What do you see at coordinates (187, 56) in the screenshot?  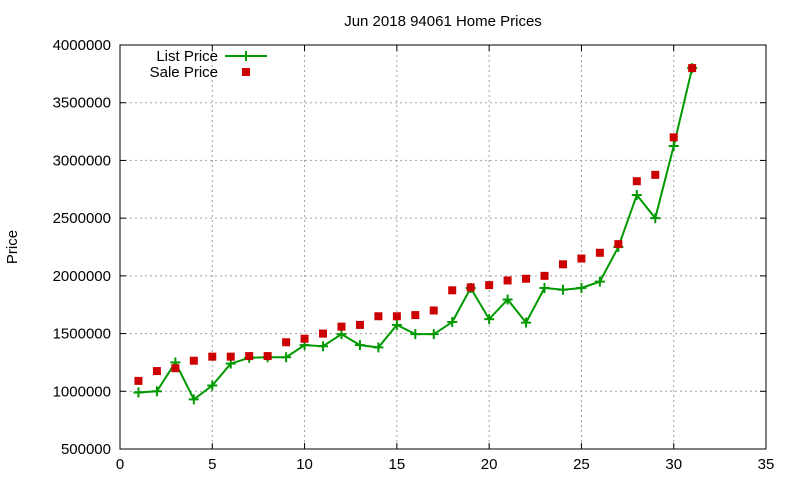 I see `legend-label-list-price: List Price` at bounding box center [187, 56].